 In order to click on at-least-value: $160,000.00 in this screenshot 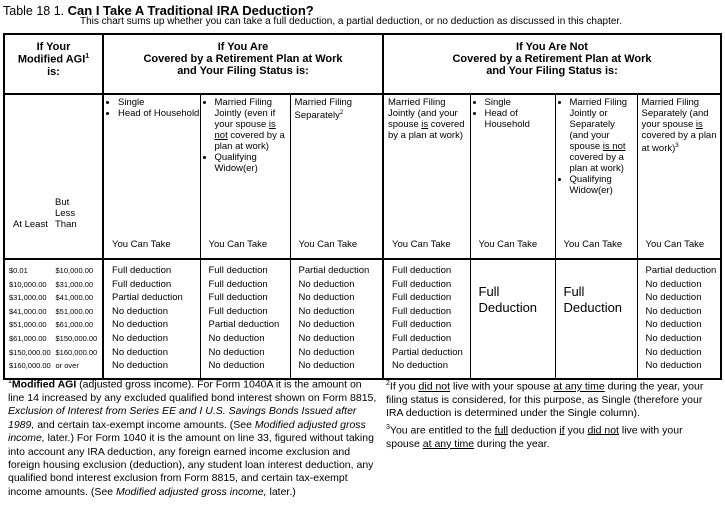, I will do `click(30, 366)`.